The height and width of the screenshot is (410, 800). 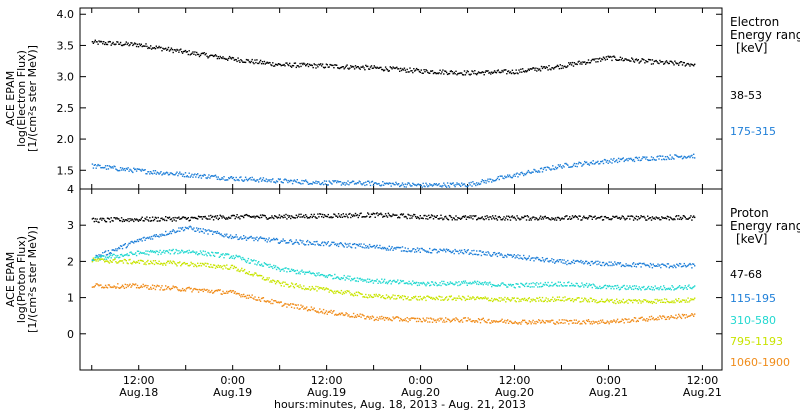 What do you see at coordinates (420, 392) in the screenshot?
I see `x-tick-label-date: Aug.20` at bounding box center [420, 392].